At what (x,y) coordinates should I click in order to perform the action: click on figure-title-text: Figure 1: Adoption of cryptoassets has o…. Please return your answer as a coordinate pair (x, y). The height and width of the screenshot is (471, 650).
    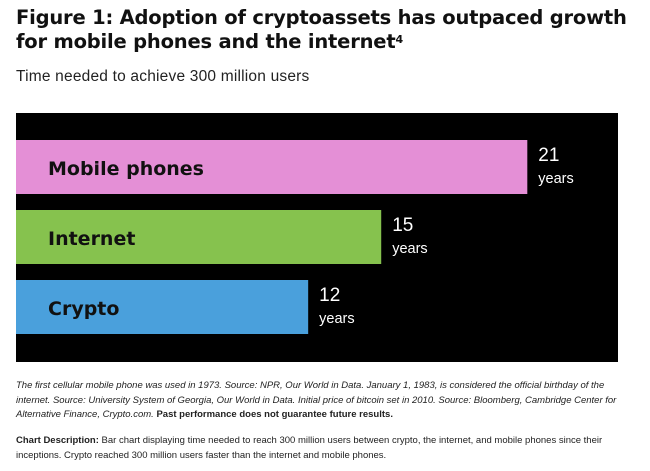
    Looking at the image, I should click on (321, 29).